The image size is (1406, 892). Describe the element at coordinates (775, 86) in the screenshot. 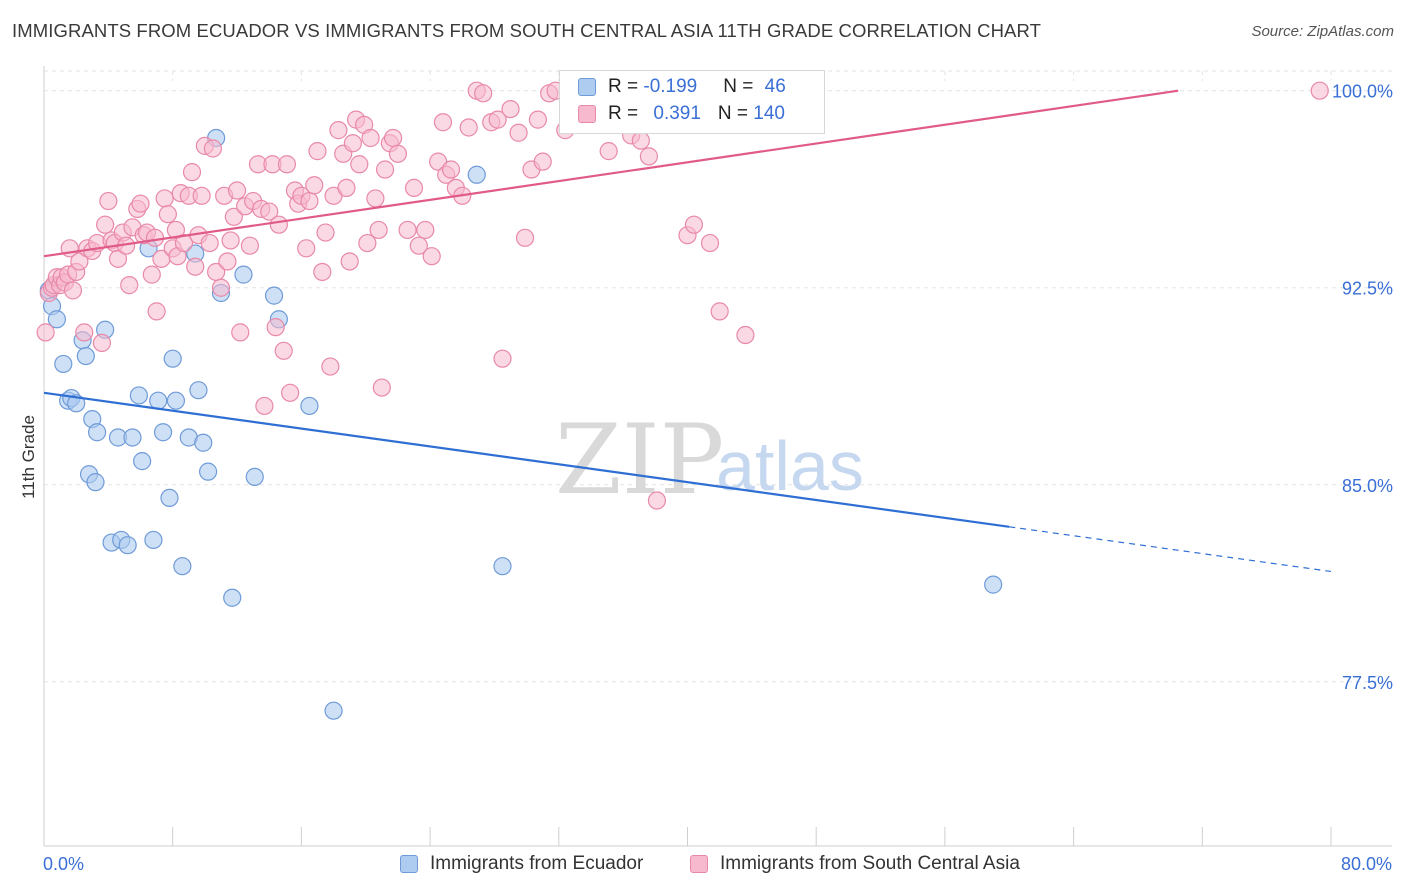

I see `legend-n-value: 46` at that location.